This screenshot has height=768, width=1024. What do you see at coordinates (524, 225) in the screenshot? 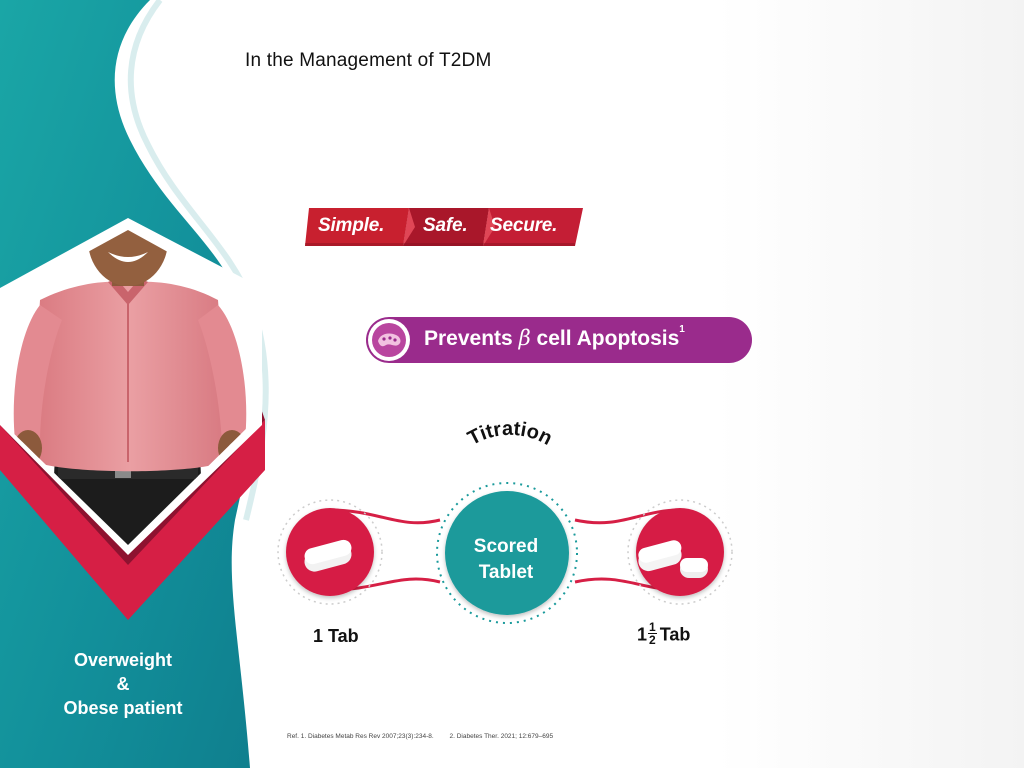
I see `tagline-secure: Secure.` at bounding box center [524, 225].